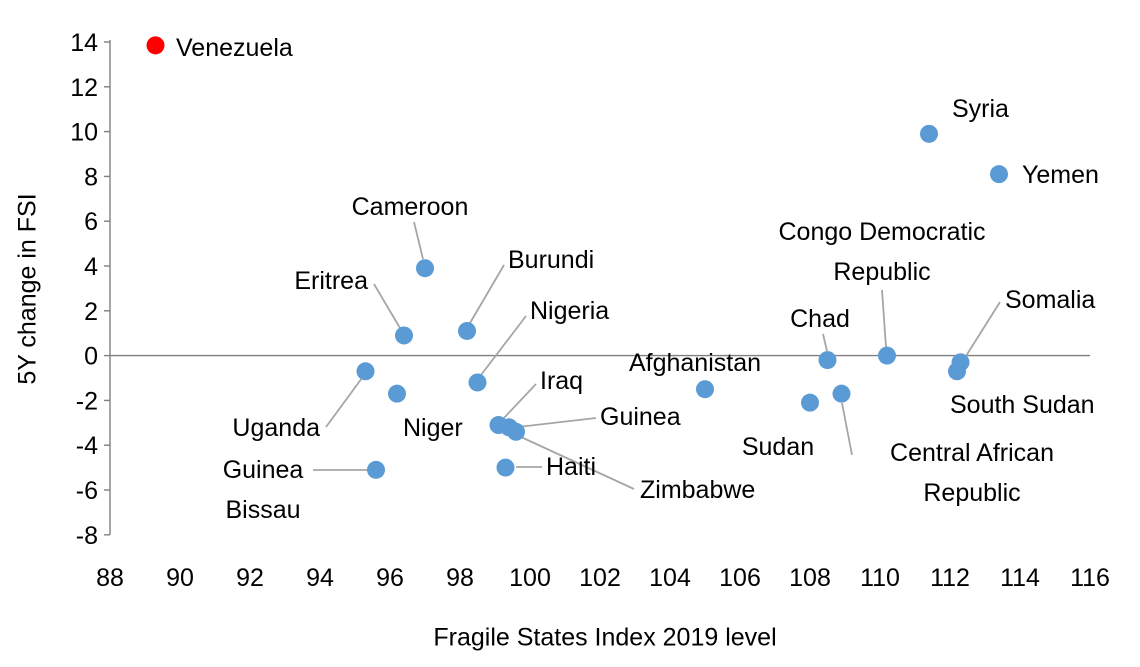 The image size is (1140, 667). I want to click on y-tick-label: 12, so click(84, 88).